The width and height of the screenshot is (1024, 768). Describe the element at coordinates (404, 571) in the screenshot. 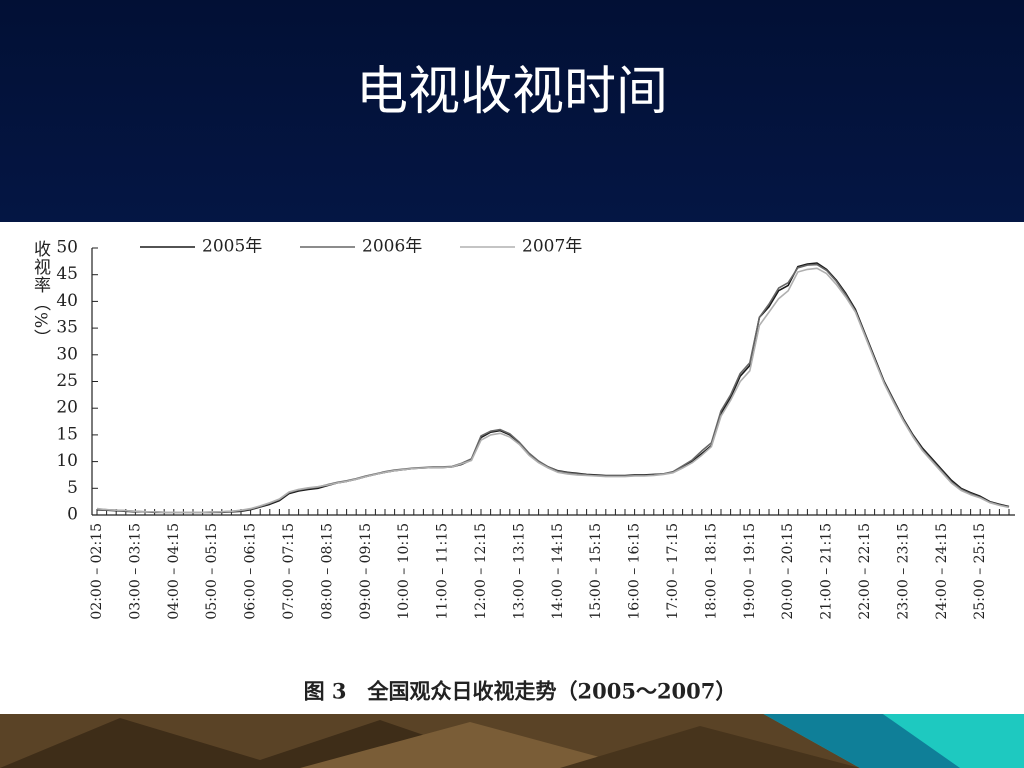

I see `x-tick-label: 10:00 – 10:15` at that location.